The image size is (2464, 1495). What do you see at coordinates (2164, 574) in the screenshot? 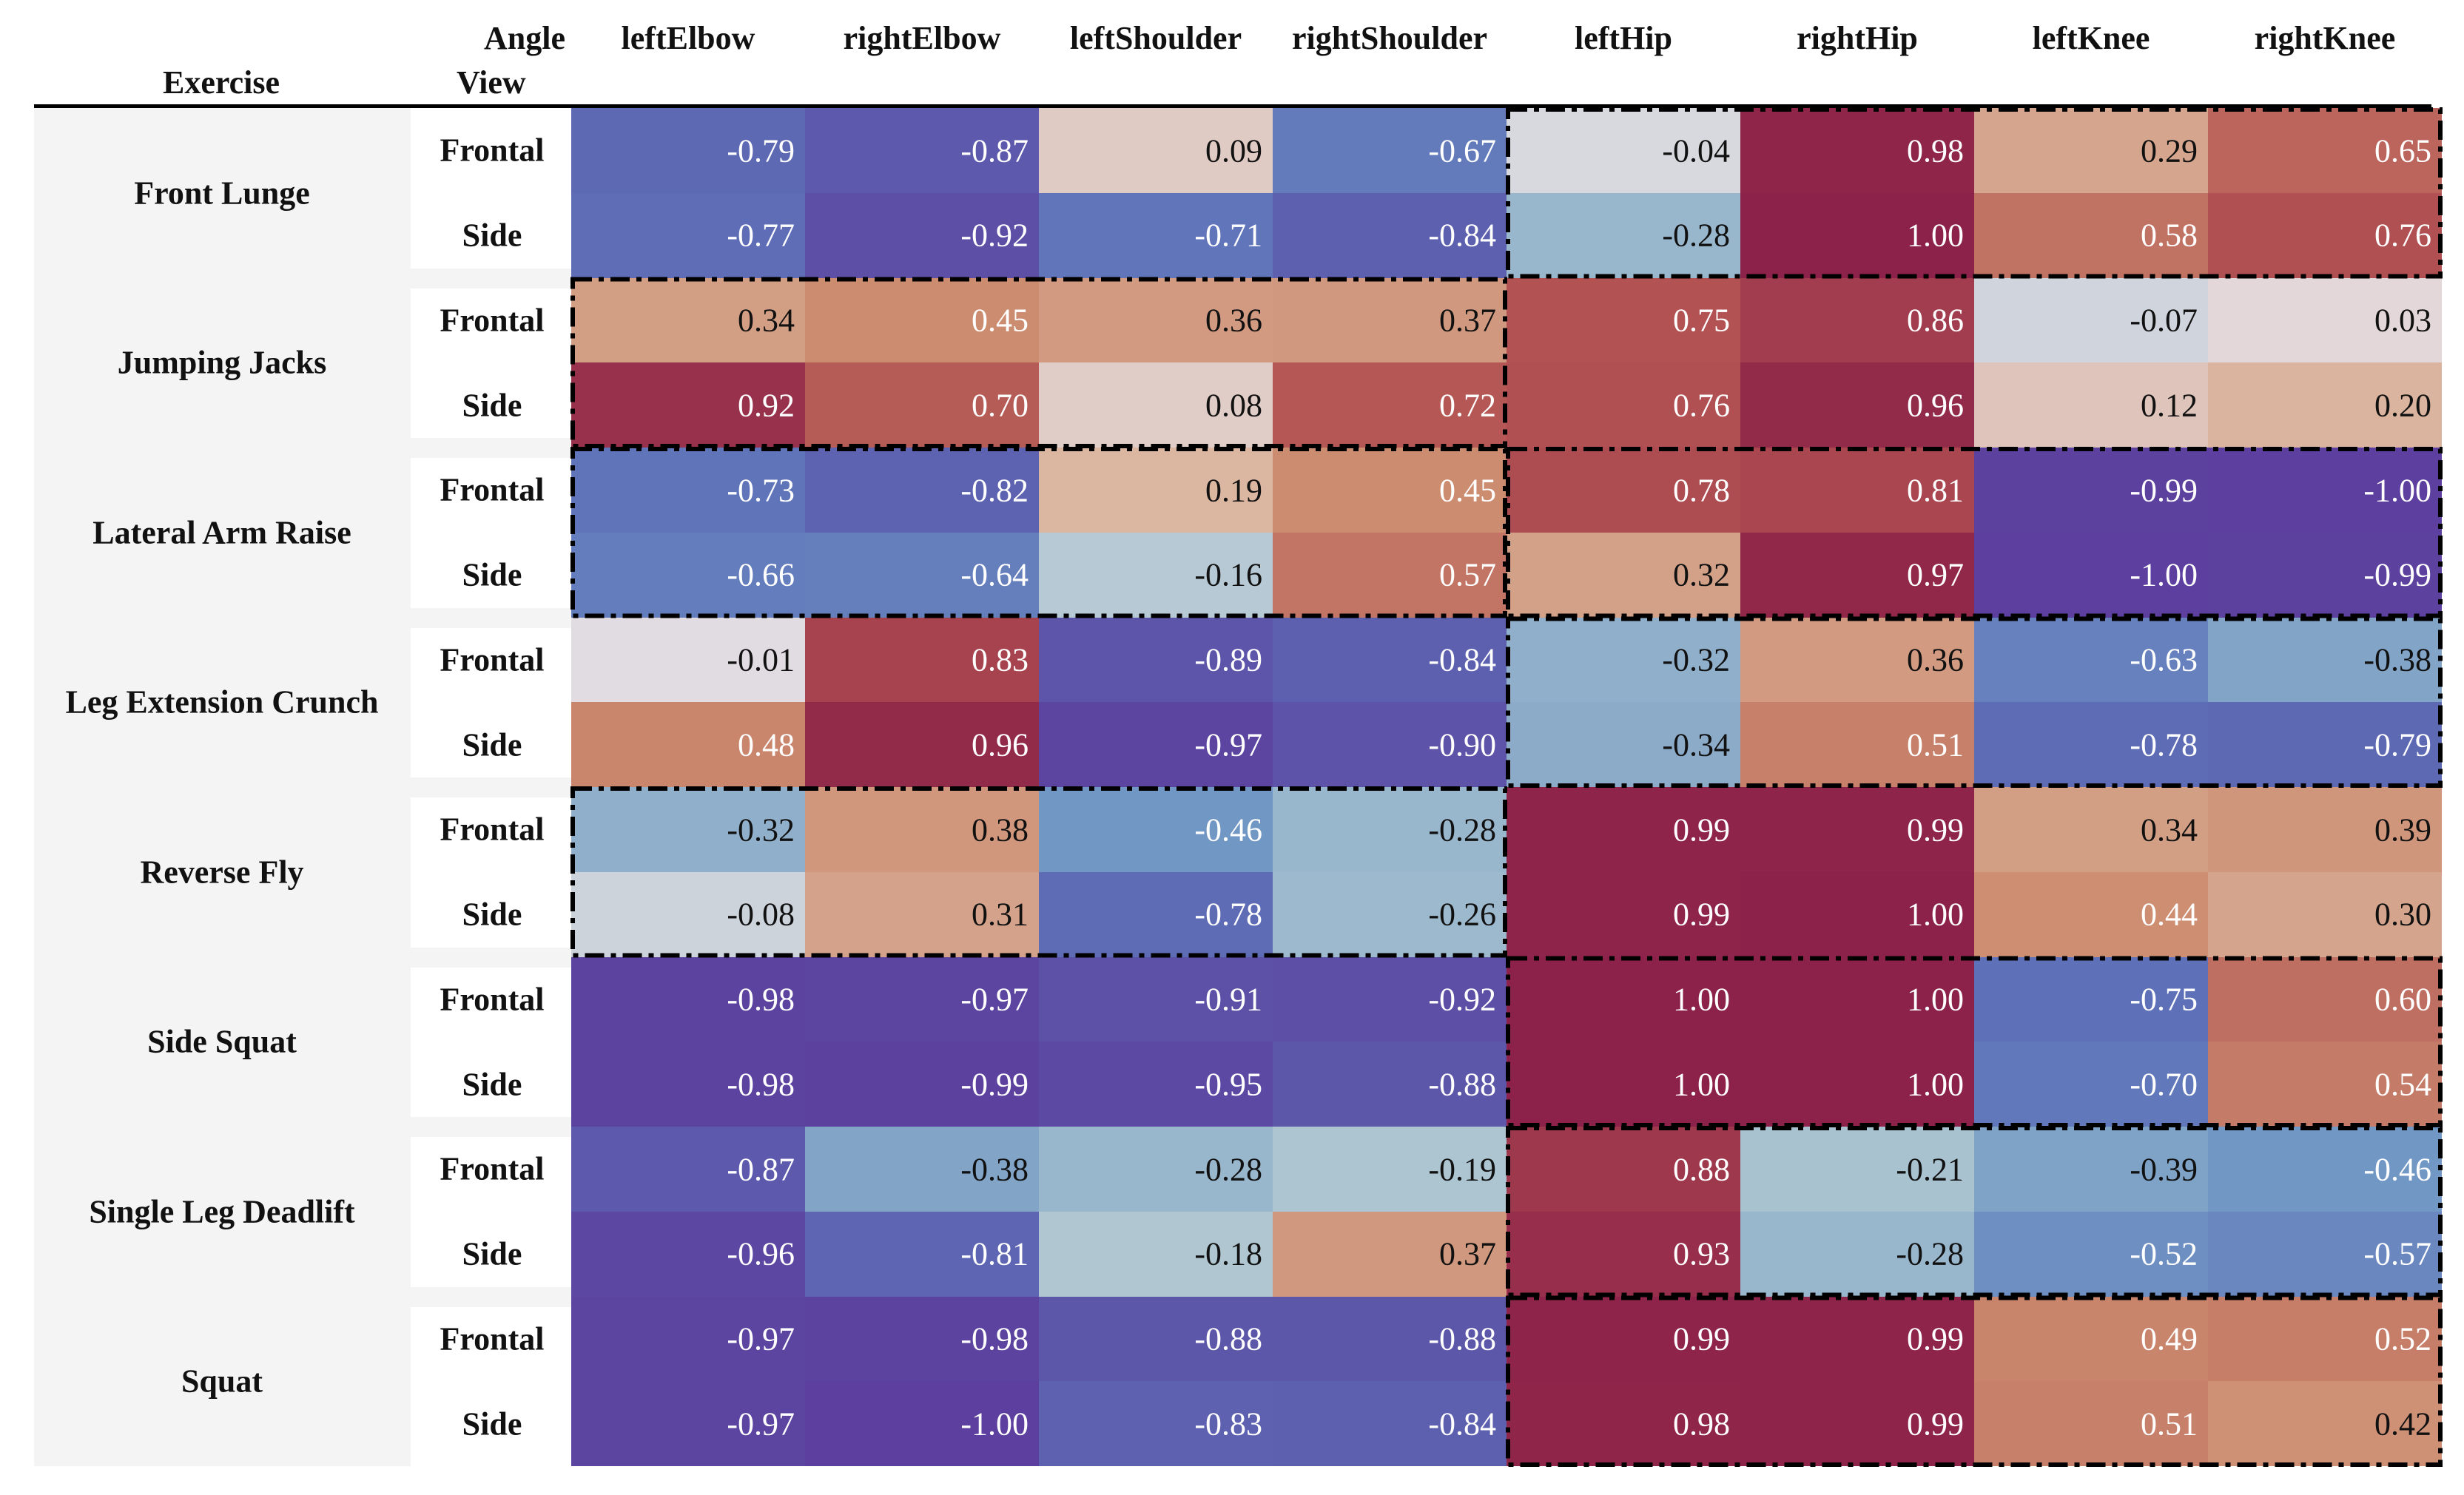
I see `cell-value: -1.00` at bounding box center [2164, 574].